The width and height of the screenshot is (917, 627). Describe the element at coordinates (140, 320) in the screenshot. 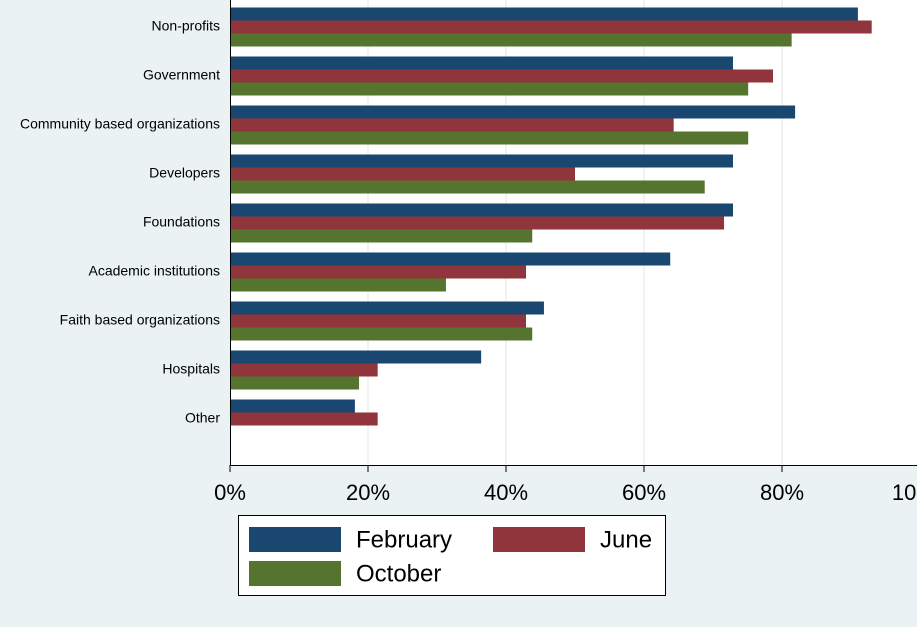

I see `y-tick-label: Faith based organizations` at that location.